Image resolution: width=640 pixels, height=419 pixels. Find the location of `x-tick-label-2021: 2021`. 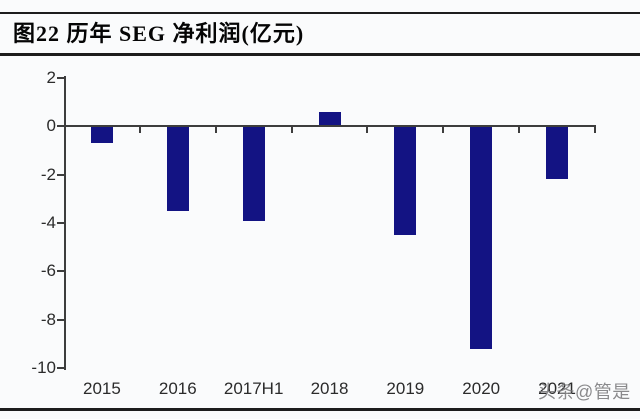

x-tick-label-2021: 2021 is located at coordinates (557, 388).